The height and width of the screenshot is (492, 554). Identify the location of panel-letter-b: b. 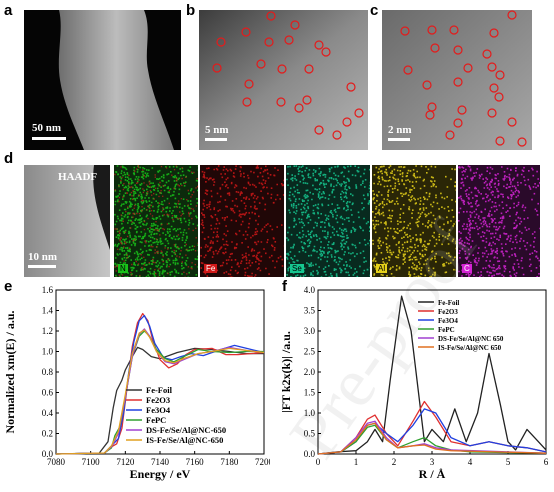
(191, 10).